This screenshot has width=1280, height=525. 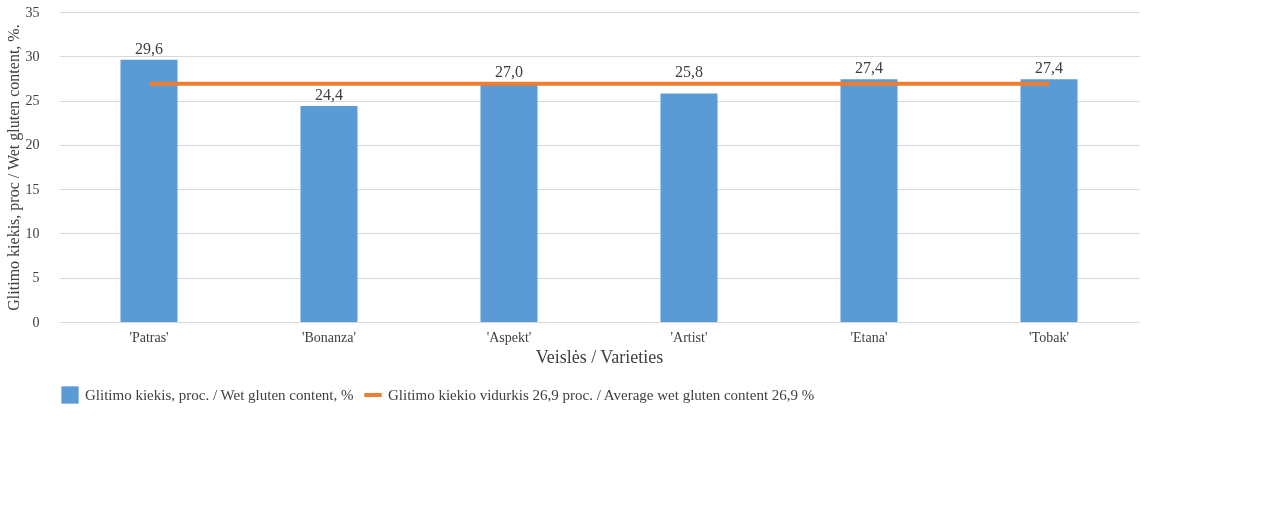 I want to click on x-tick-label: 'Bonanza', so click(x=329, y=337).